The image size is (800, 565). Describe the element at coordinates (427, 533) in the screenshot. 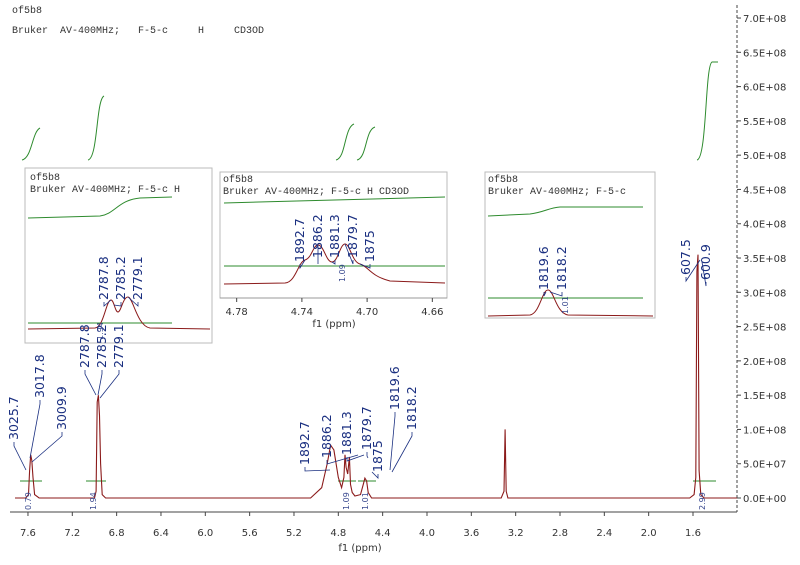

I see `x-tick-label: 4.0` at that location.